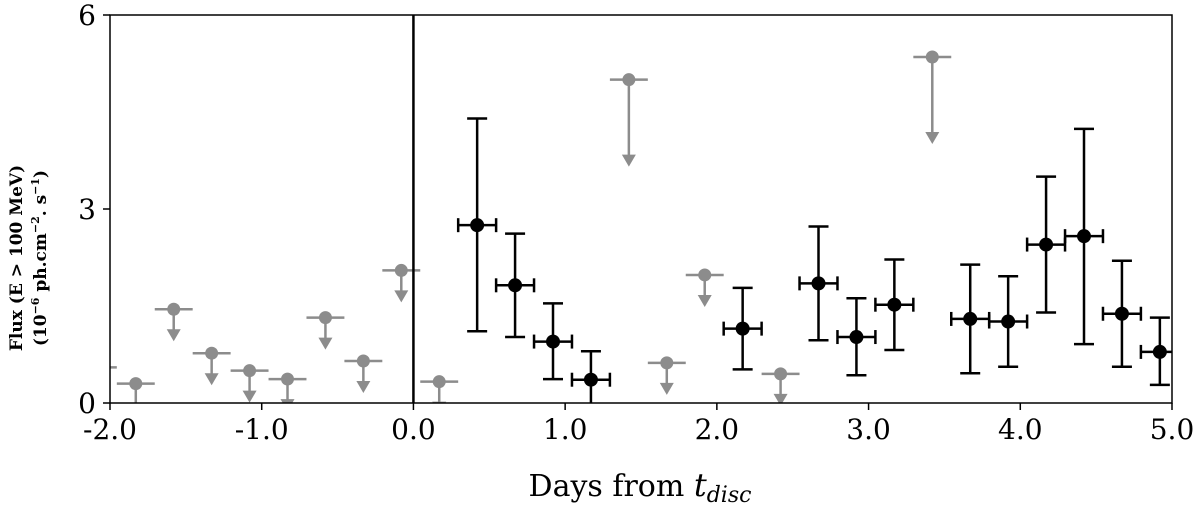  I want to click on x-tick-label: 4.0, so click(1020, 429).